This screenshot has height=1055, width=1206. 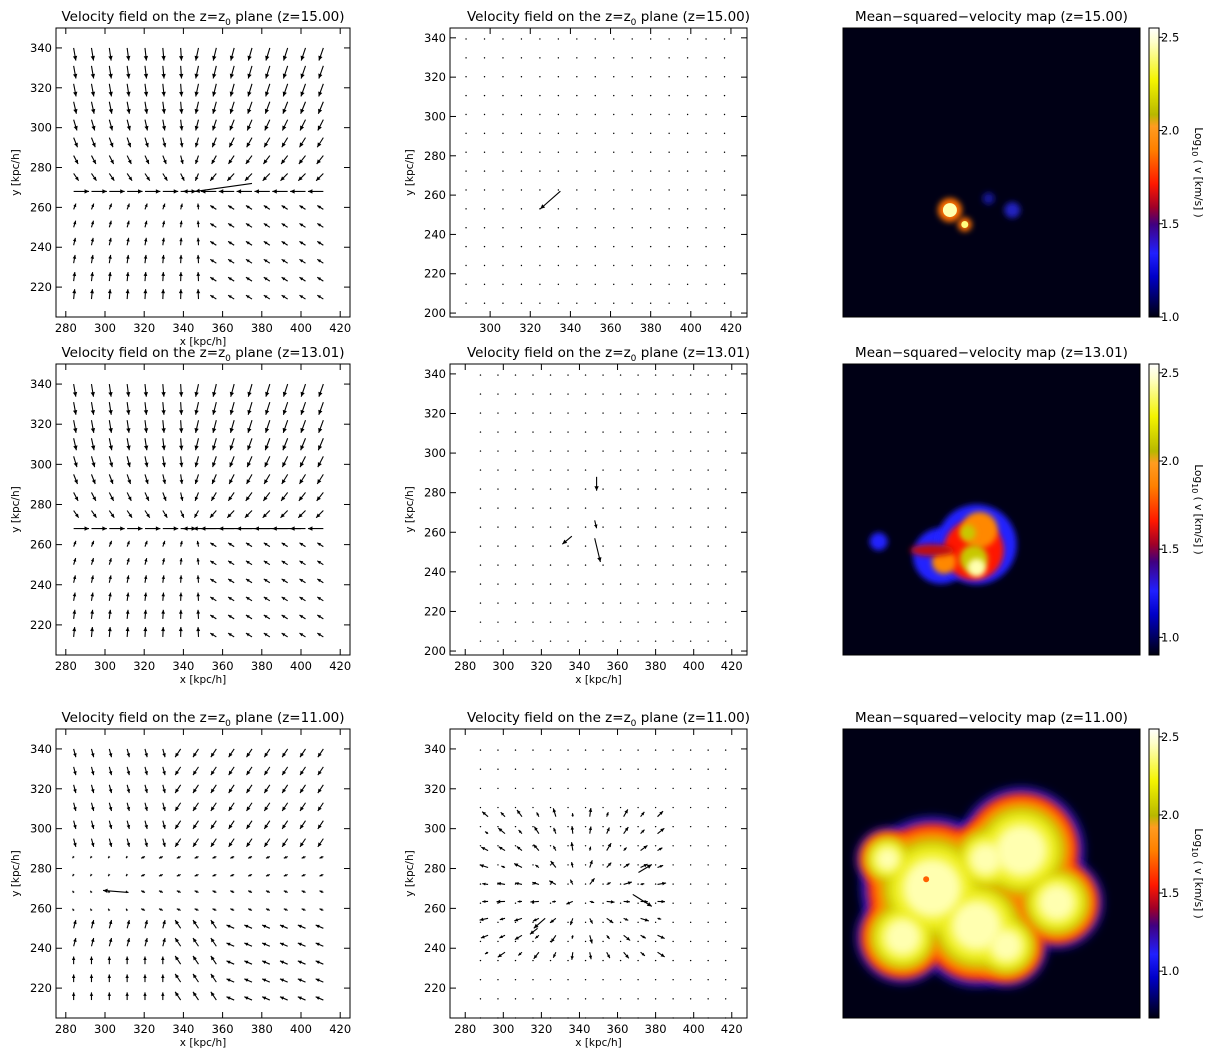 I want to click on y-tick-label: 260, so click(x=435, y=532).